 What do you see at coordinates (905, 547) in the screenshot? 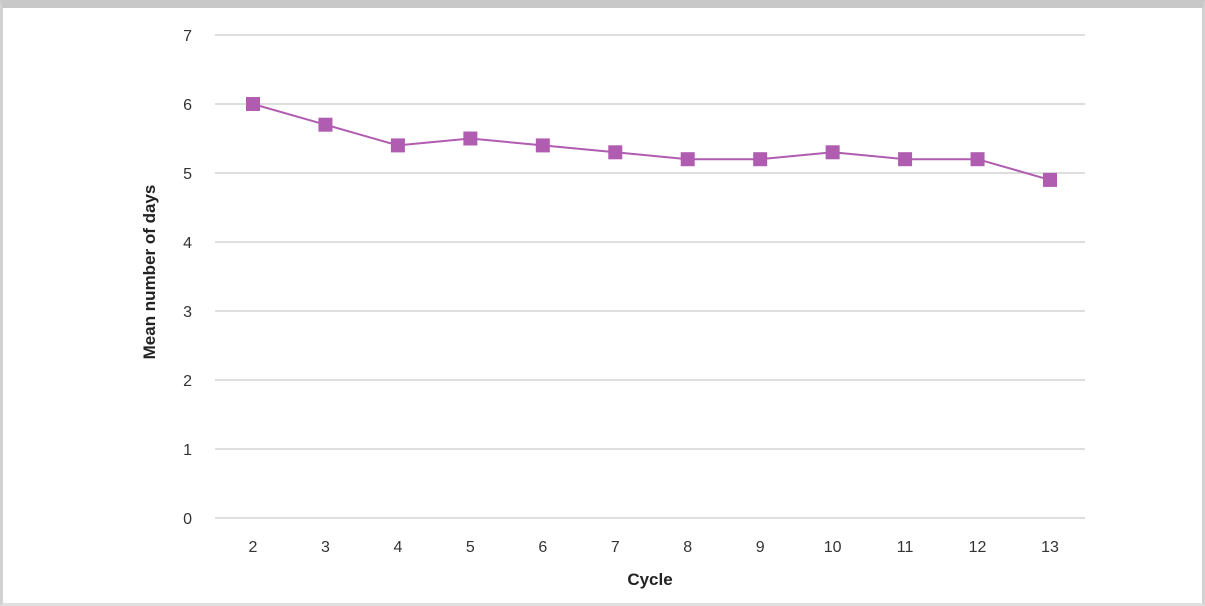
I see `x-tick-label: 11` at bounding box center [905, 547].